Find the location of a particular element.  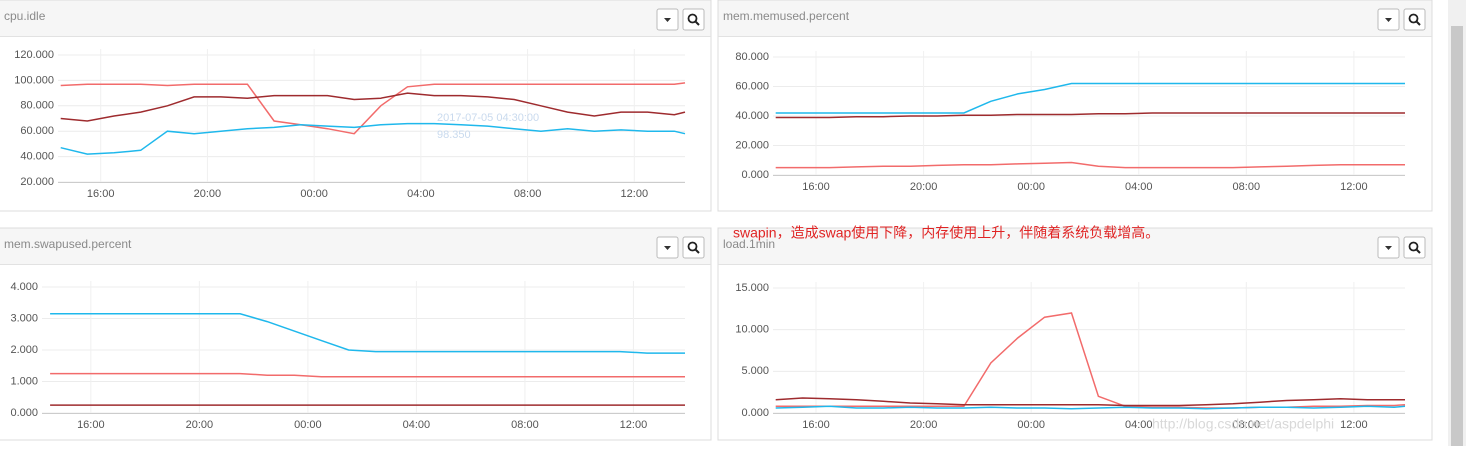

y-tick-label: 100.000 is located at coordinates (34, 80).